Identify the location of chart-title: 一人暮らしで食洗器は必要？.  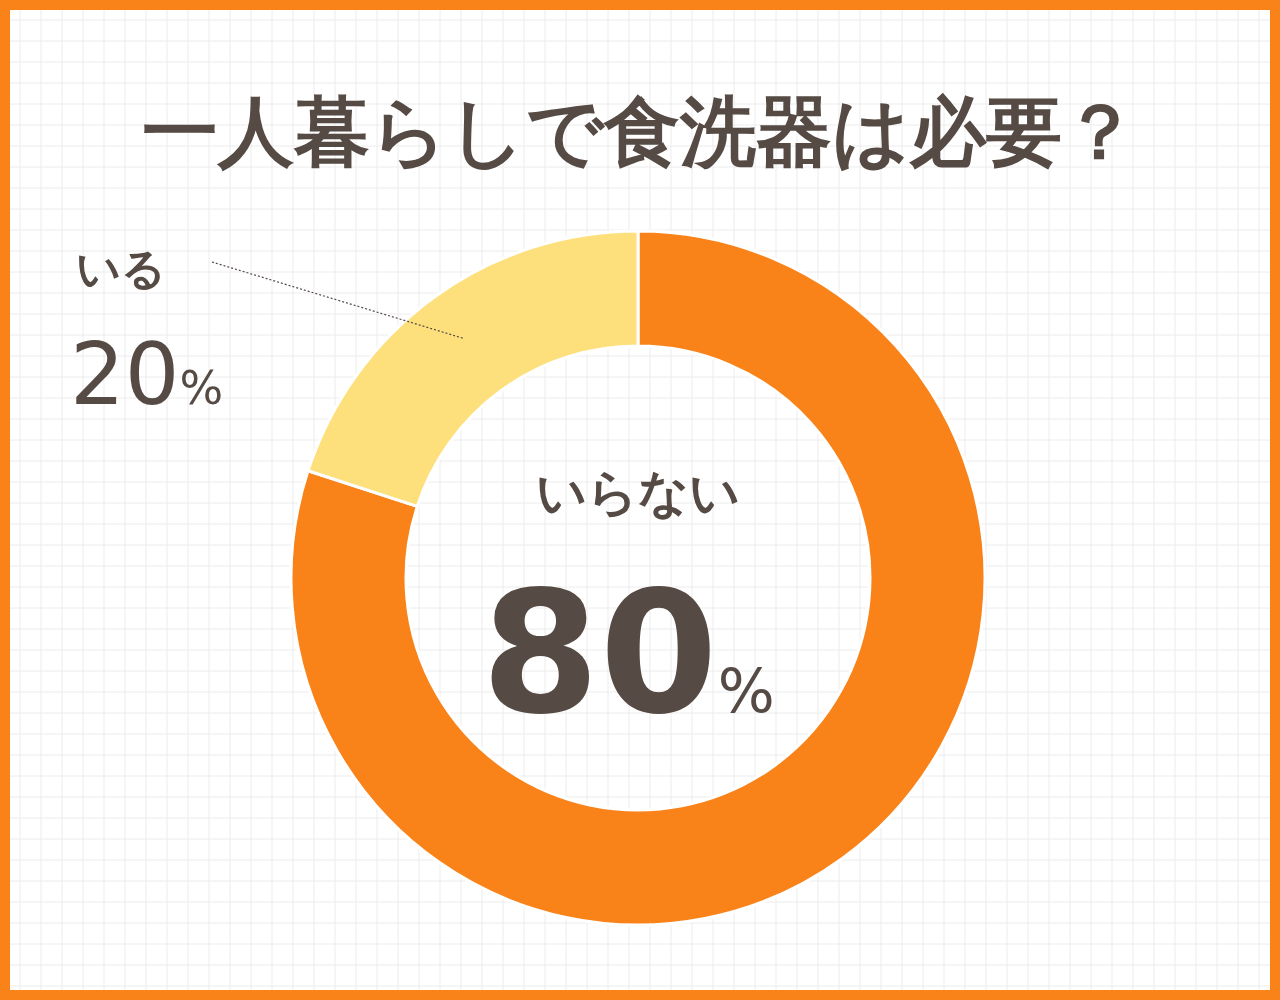
(640, 131).